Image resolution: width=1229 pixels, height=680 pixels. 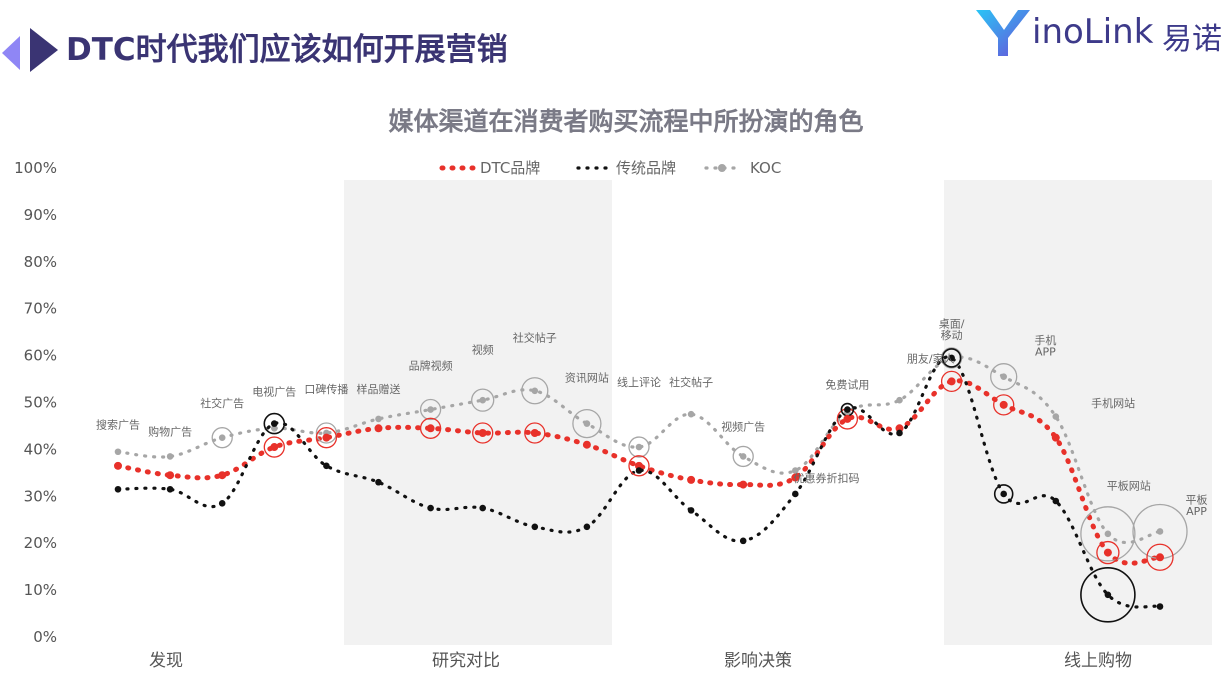 I want to click on y-tick-label: 80%, so click(x=40, y=262).